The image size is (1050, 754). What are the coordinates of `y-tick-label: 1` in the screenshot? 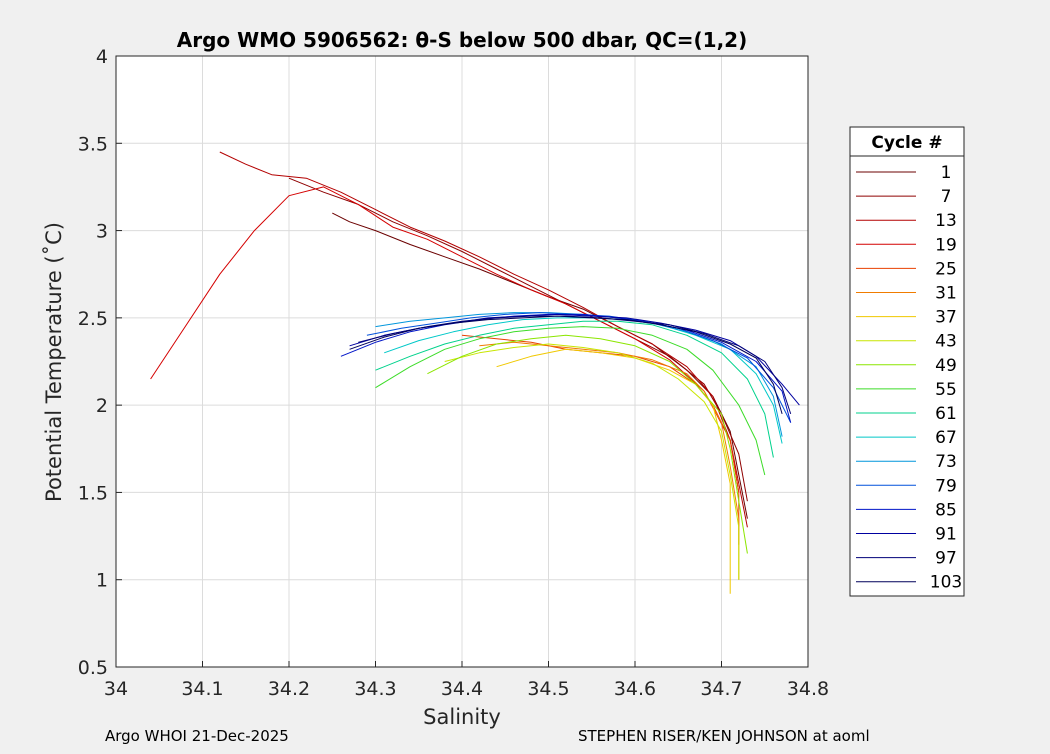 It's located at (102, 581).